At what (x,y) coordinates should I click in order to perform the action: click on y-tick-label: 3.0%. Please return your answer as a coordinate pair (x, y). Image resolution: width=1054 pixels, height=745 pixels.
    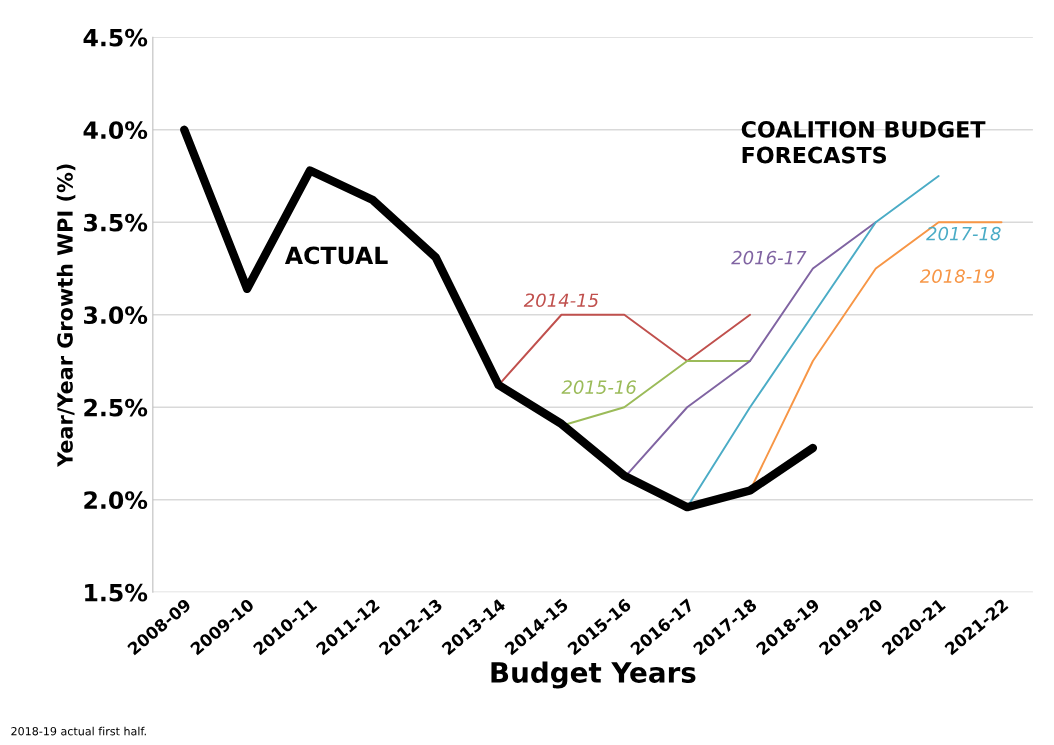
    Looking at the image, I should click on (116, 315).